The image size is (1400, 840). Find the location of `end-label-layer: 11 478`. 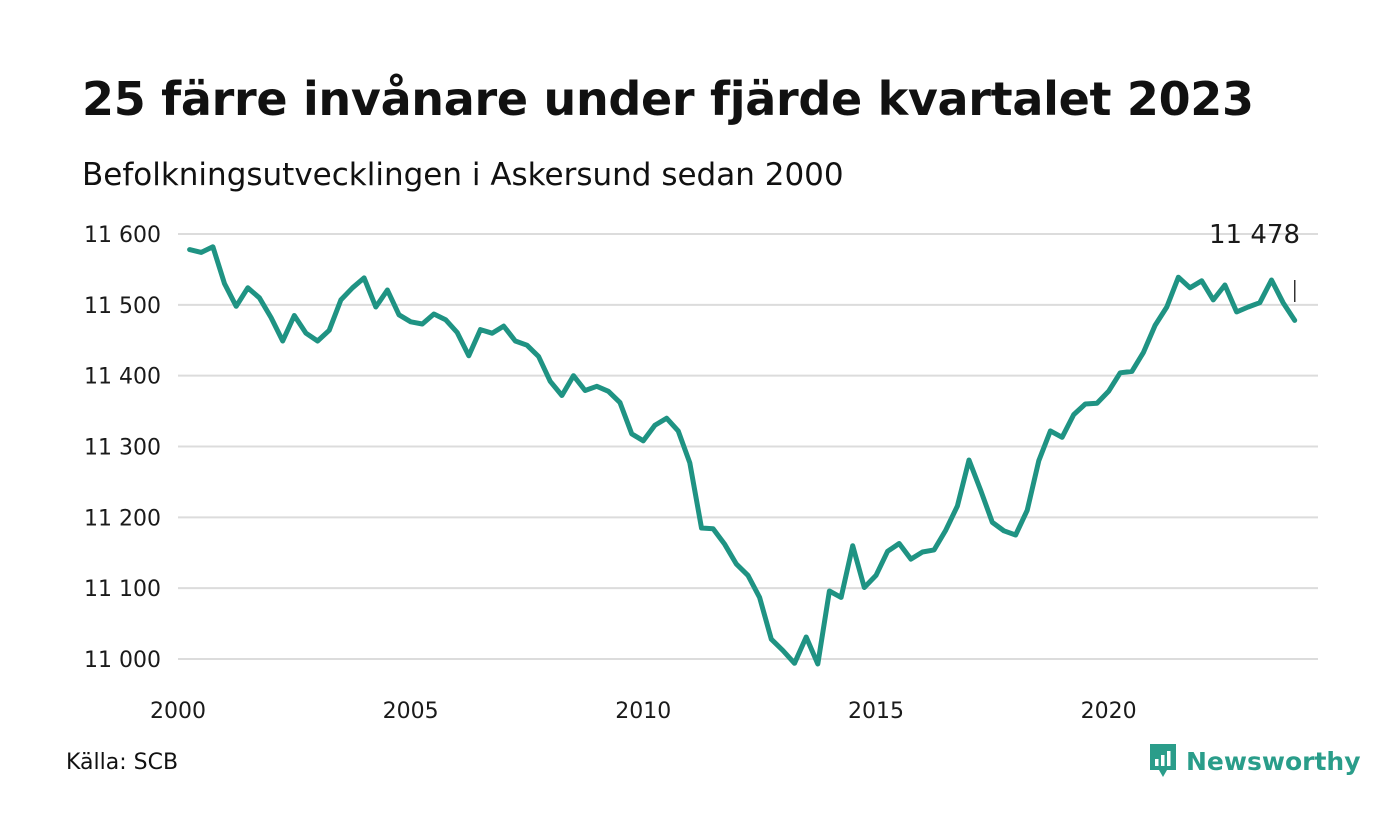

end-label-layer: 11 478 is located at coordinates (1254, 261).